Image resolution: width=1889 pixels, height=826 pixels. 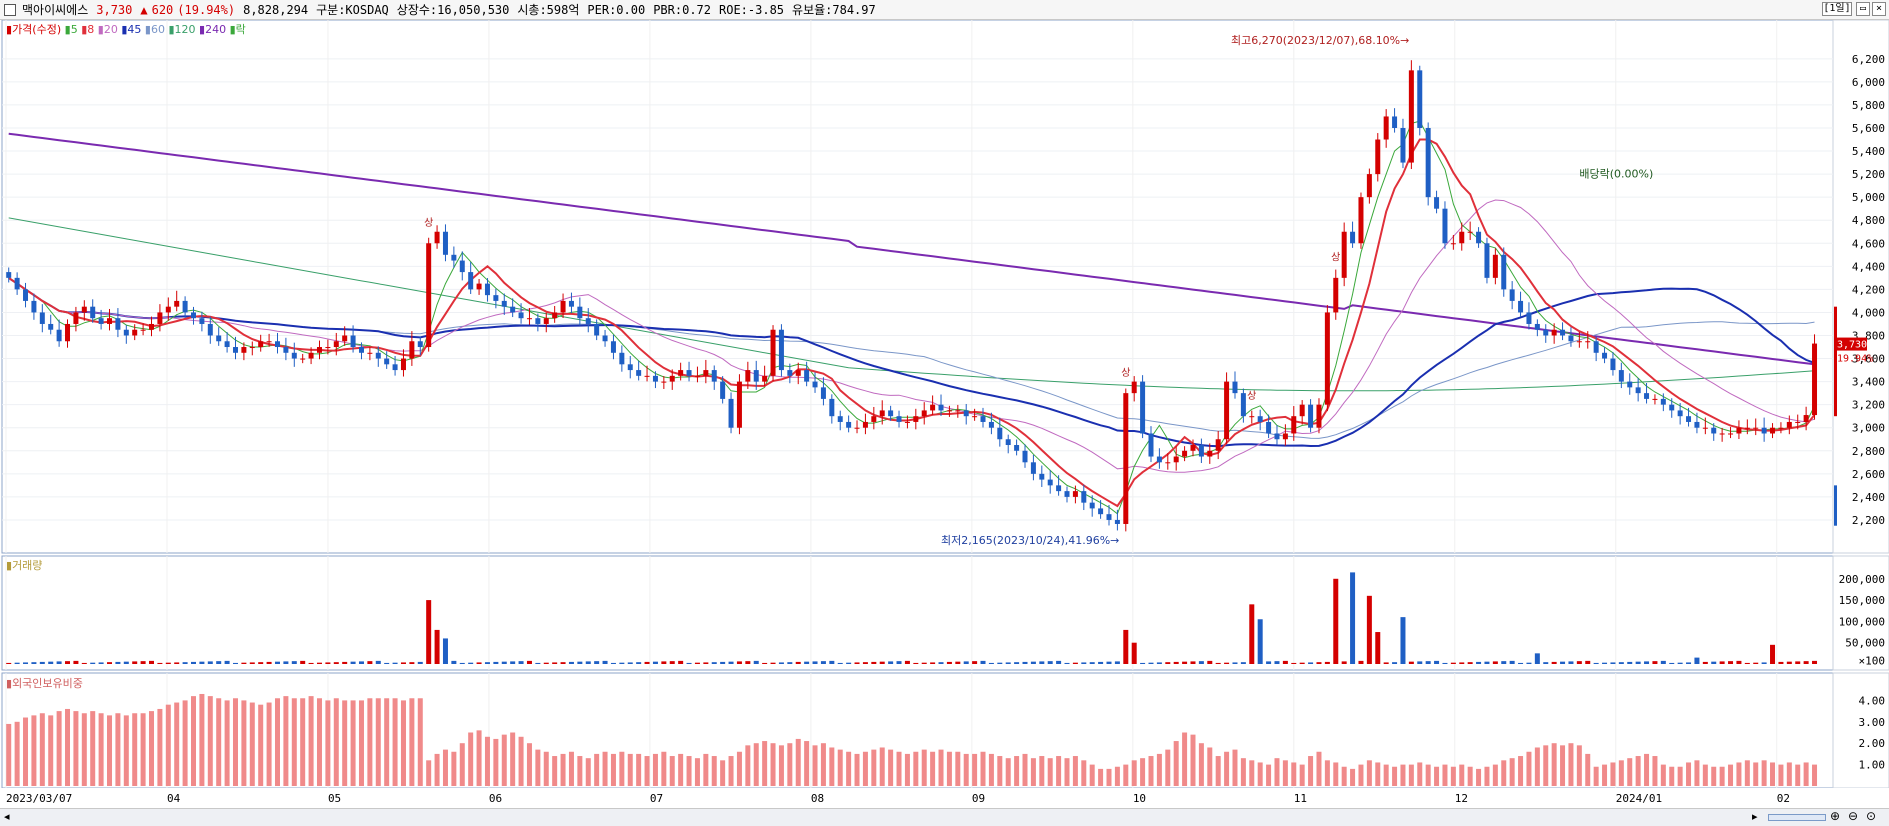 I want to click on scroll-right-icon: ▸, so click(x=1755, y=816).